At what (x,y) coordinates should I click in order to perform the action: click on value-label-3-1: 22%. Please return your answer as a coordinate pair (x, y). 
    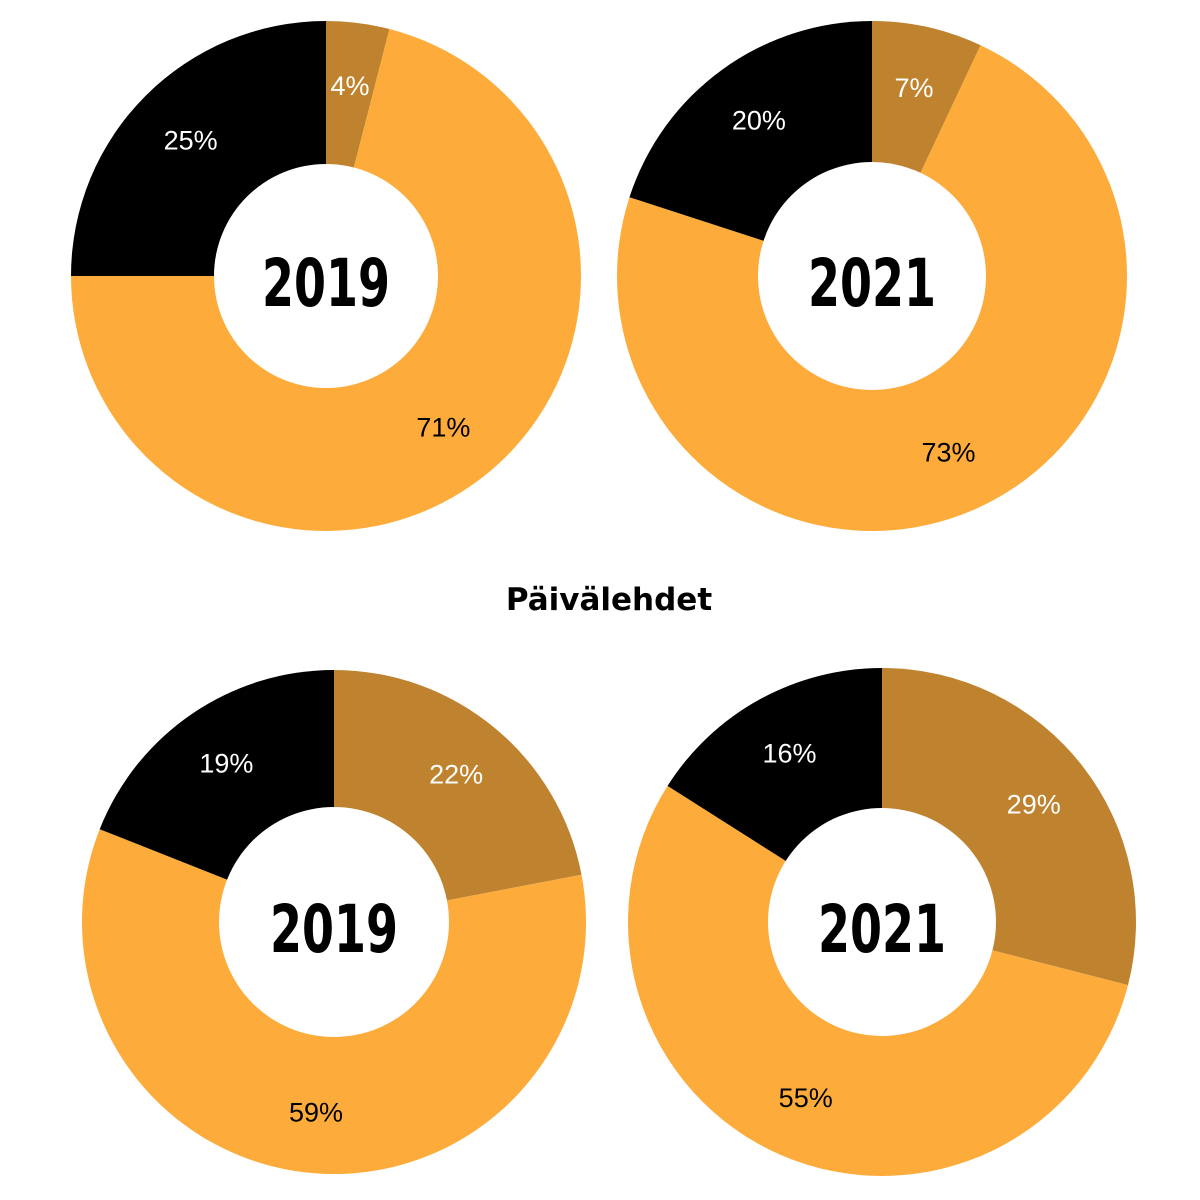
    Looking at the image, I should click on (456, 774).